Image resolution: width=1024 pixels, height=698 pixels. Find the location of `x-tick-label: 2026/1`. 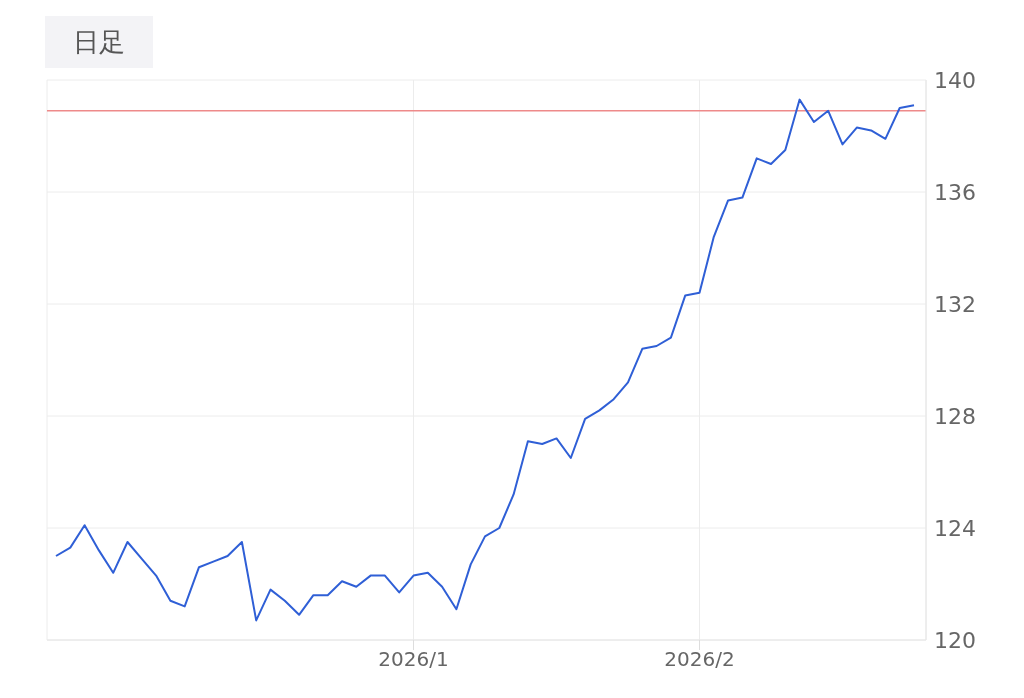

x-tick-label: 2026/1 is located at coordinates (413, 659).